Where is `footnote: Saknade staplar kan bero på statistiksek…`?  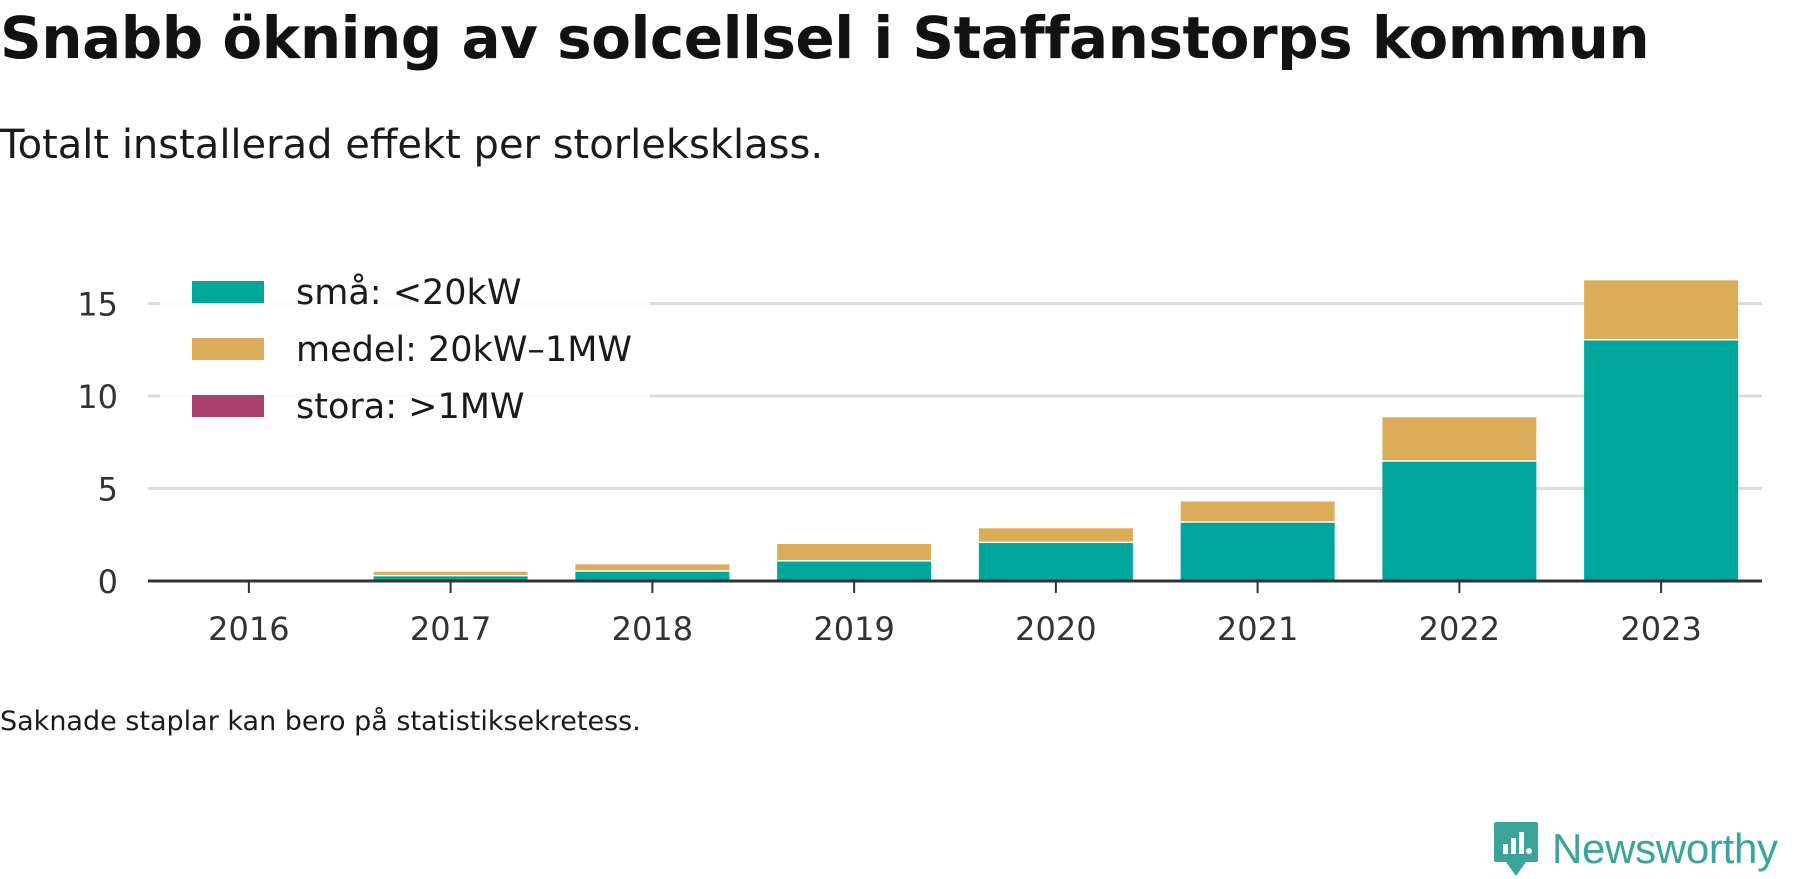 footnote: Saknade staplar kan bero på statistiksek… is located at coordinates (320, 721).